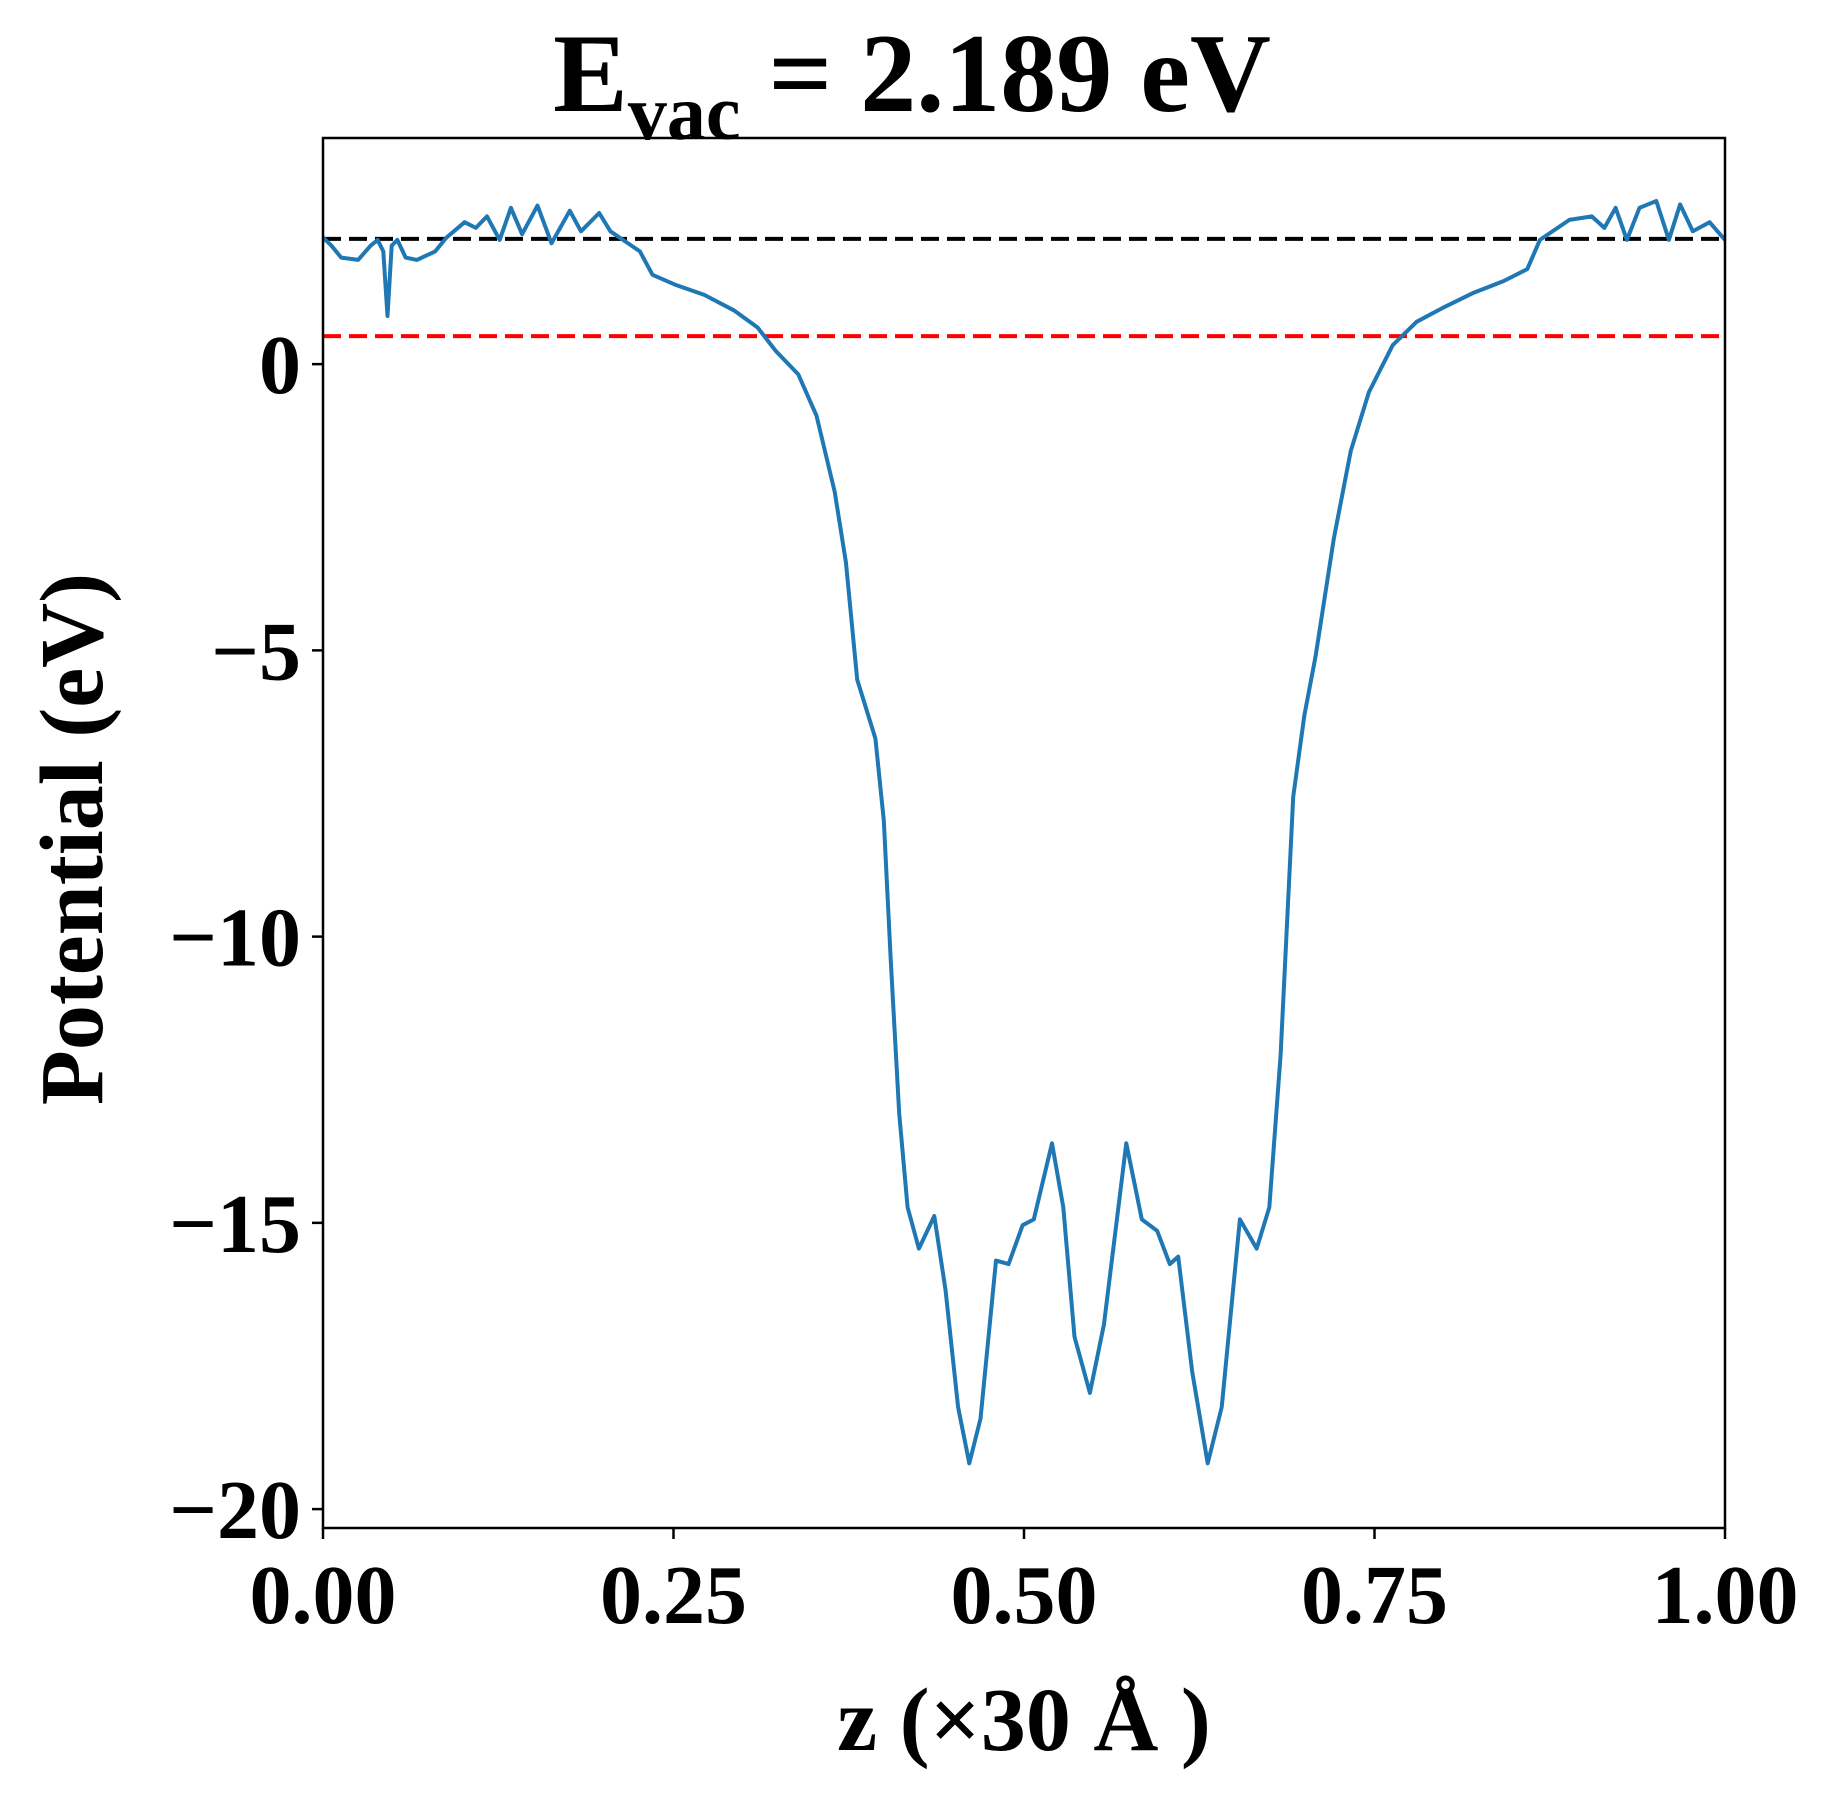  Describe the element at coordinates (1024, 1595) in the screenshot. I see `x-tick-label: 0.50` at that location.